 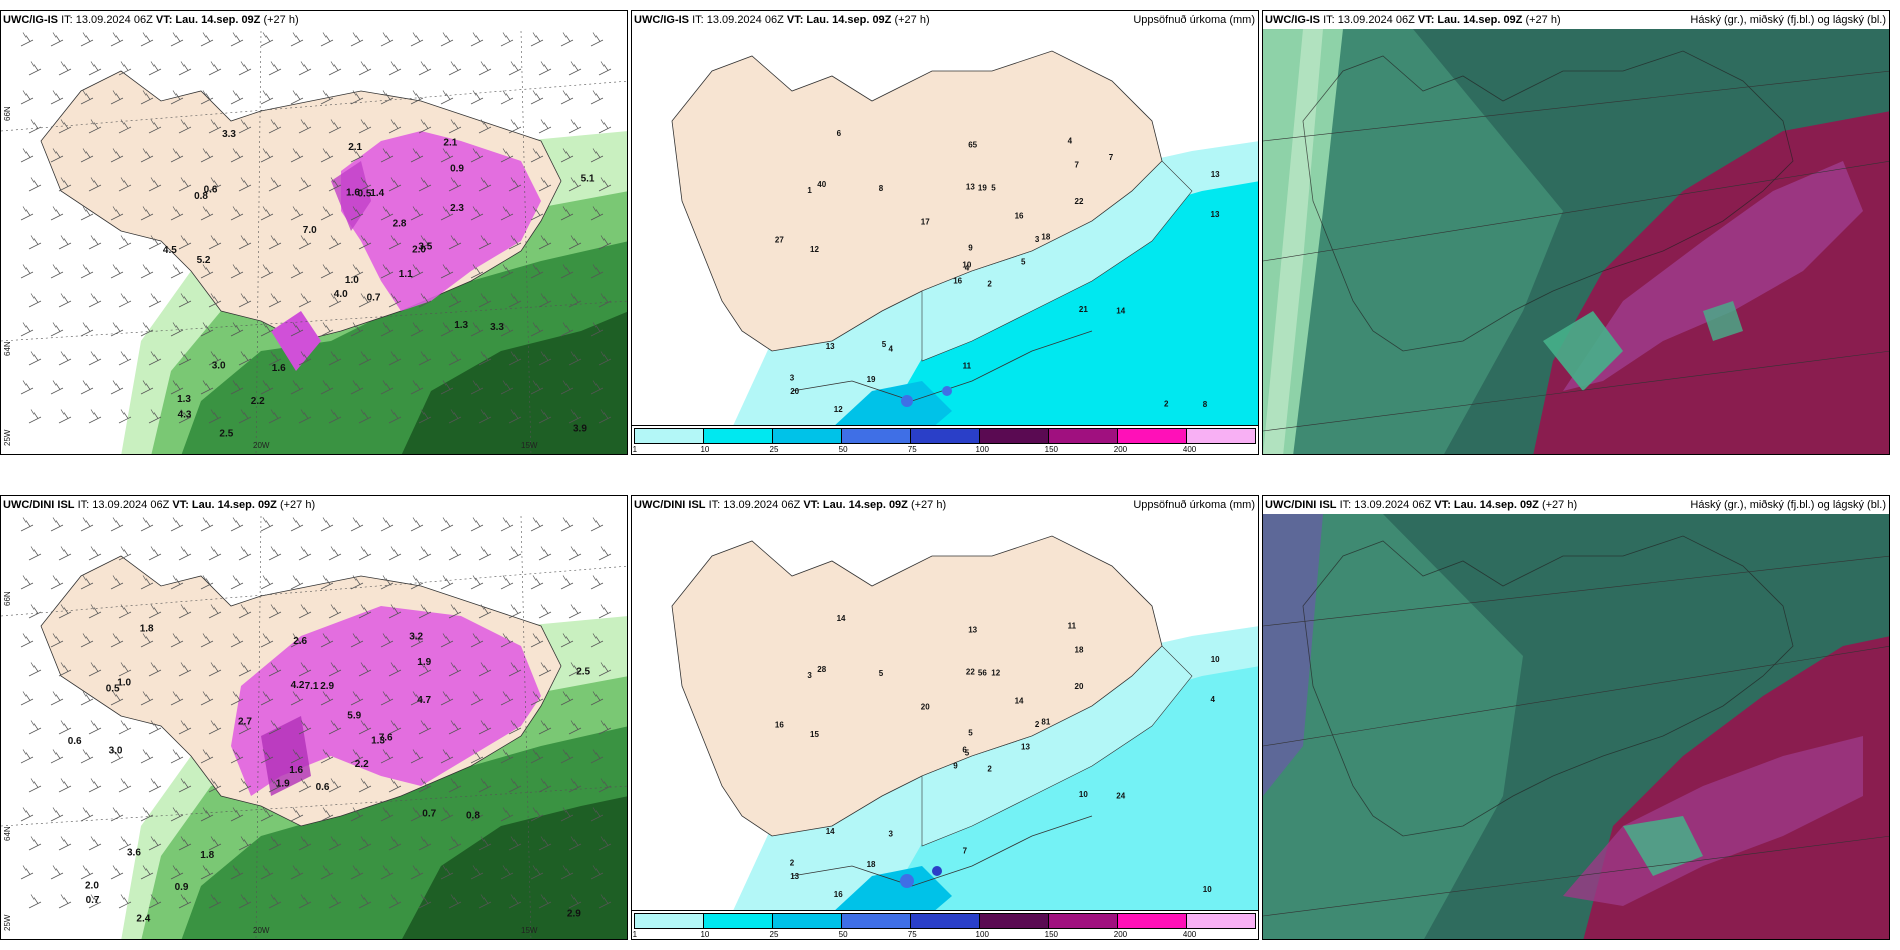 What do you see at coordinates (354, 715) in the screenshot?
I see `map-value-label: 5.9` at bounding box center [354, 715].